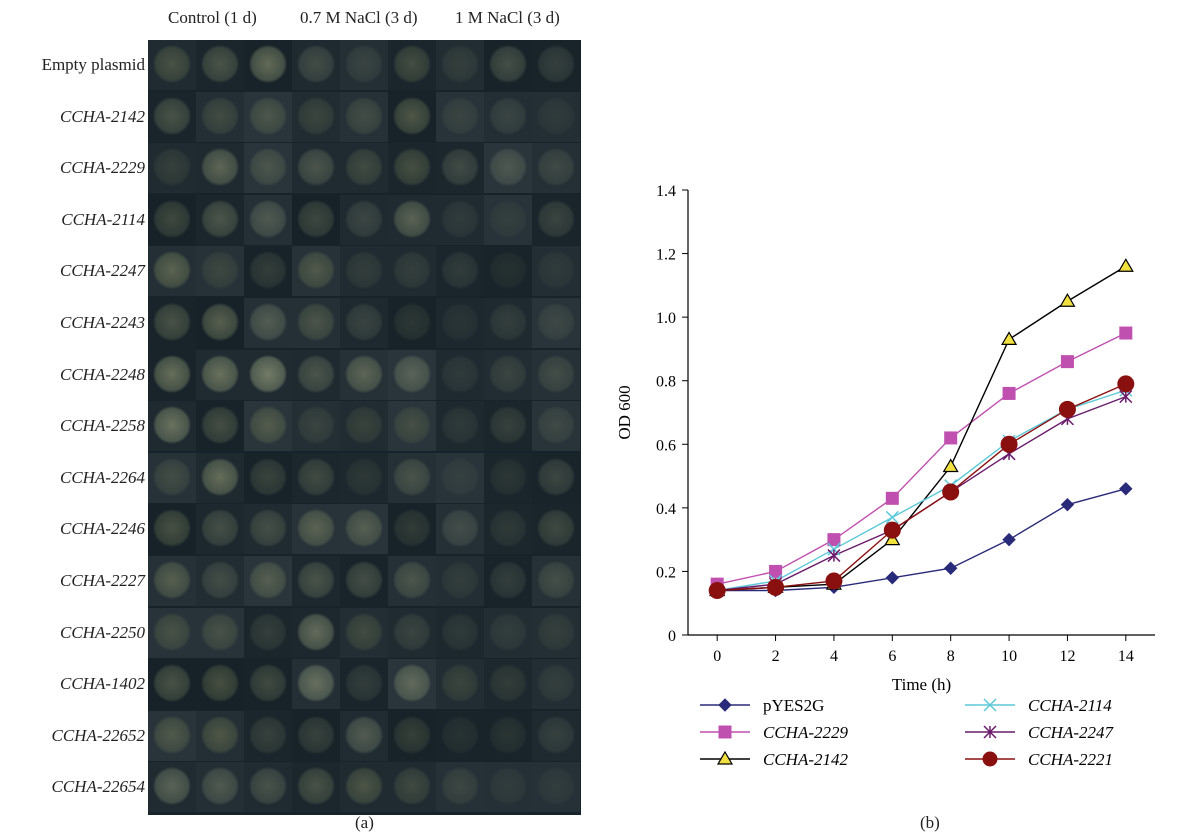  I want to click on legend-item: CCHA-2247, so click(1040, 732).